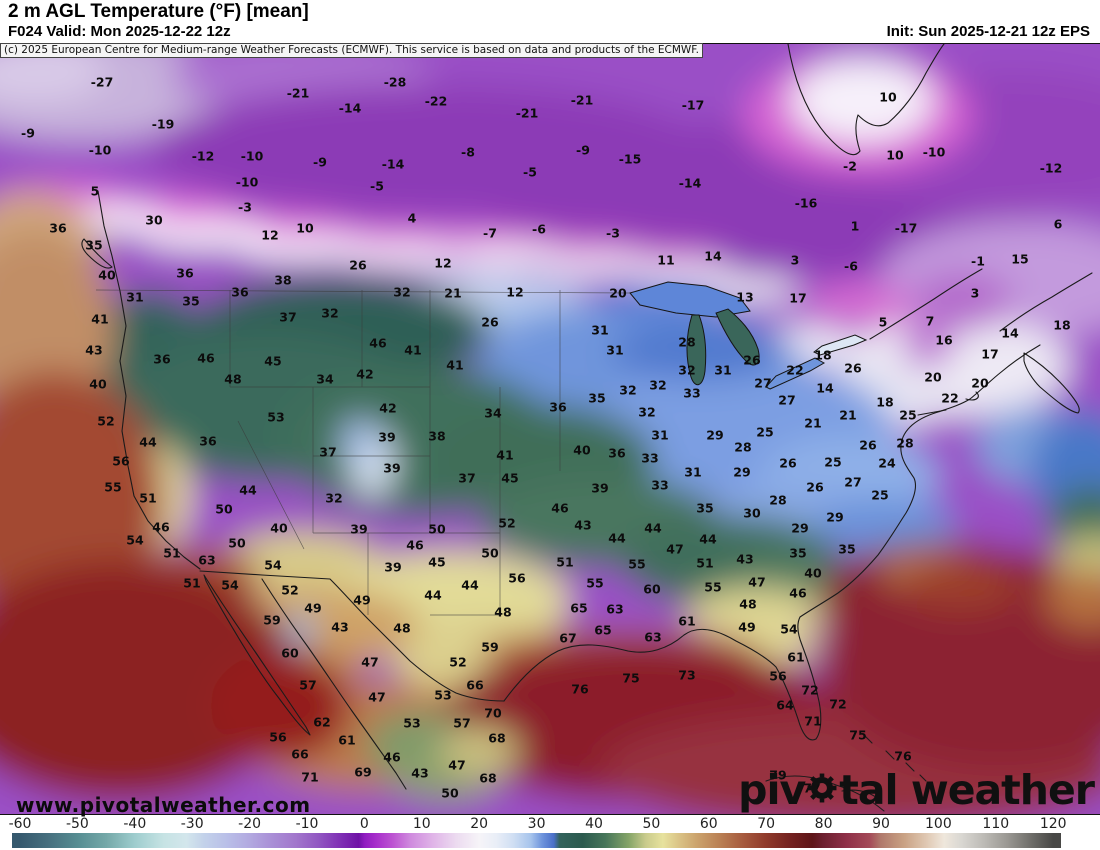 Image resolution: width=1100 pixels, height=850 pixels. Describe the element at coordinates (119, 31) in the screenshot. I see `valid-time: F024 Valid: Mon 2025-12-22 12z` at that location.